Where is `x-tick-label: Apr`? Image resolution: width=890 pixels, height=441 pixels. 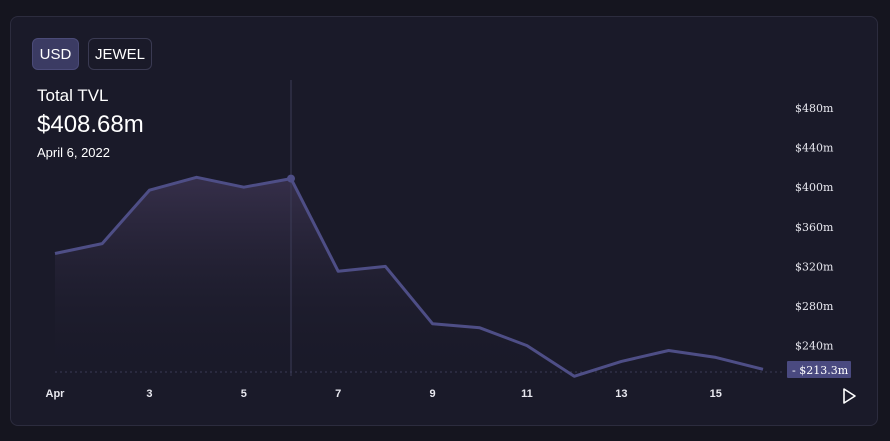 x-tick-label: Apr is located at coordinates (56, 394).